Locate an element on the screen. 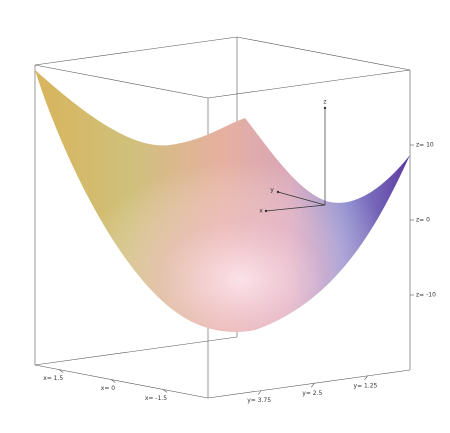 The height and width of the screenshot is (433, 450). x-tick-label: x= -1.5 is located at coordinates (156, 398).